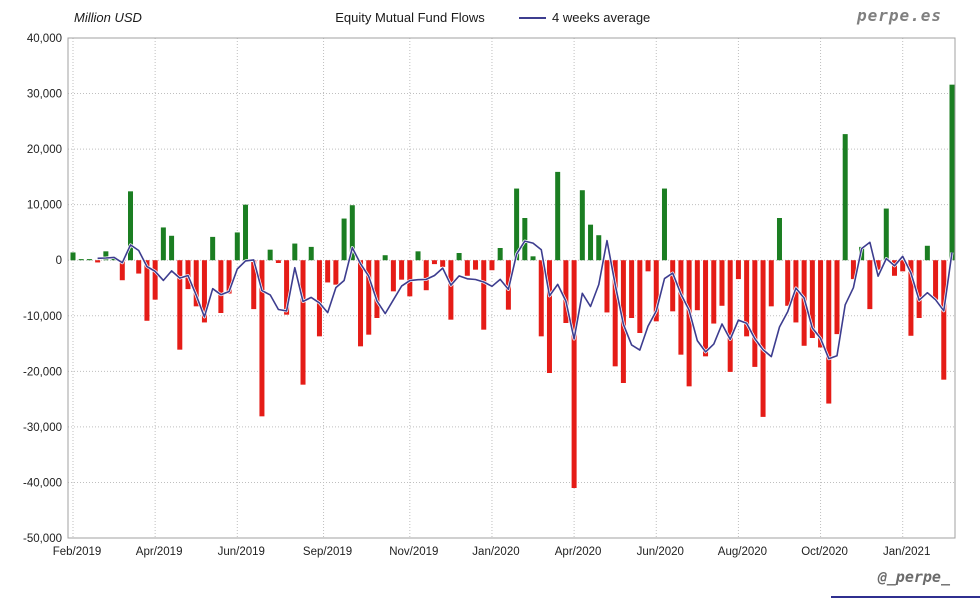 This screenshot has width=980, height=600. What do you see at coordinates (59, 261) in the screenshot?
I see `y-tick-label: 0` at bounding box center [59, 261].